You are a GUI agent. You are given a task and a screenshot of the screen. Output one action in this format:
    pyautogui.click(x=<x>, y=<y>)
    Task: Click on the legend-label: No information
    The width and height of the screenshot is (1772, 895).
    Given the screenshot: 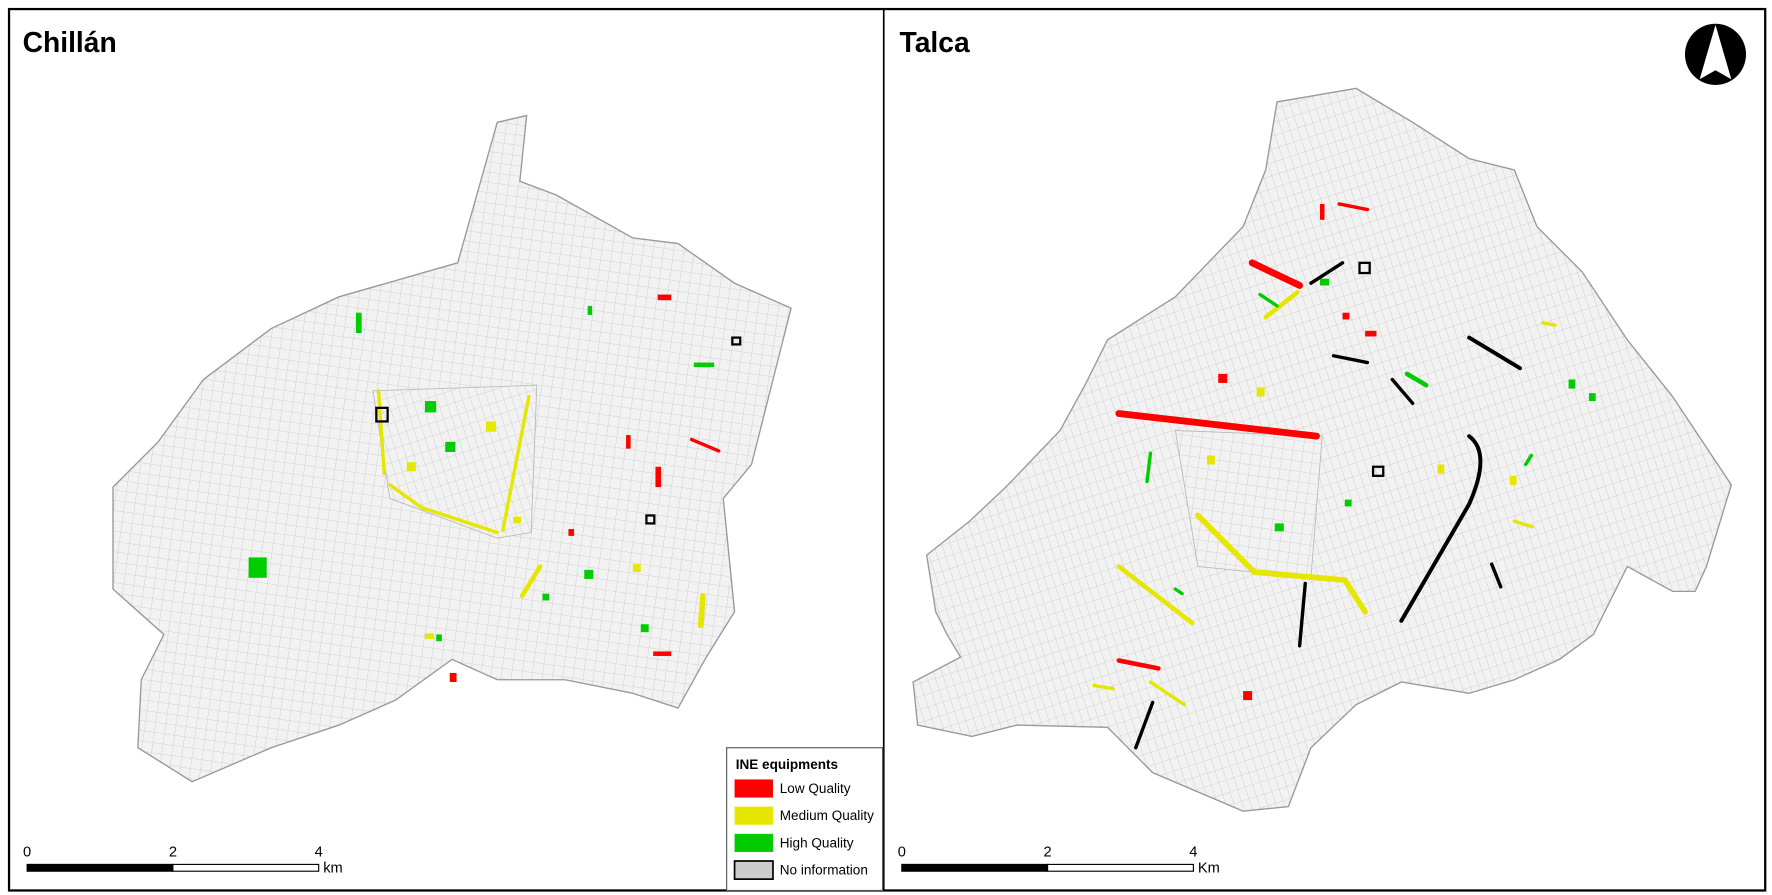 What is the action you would take?
    pyautogui.click(x=824, y=870)
    